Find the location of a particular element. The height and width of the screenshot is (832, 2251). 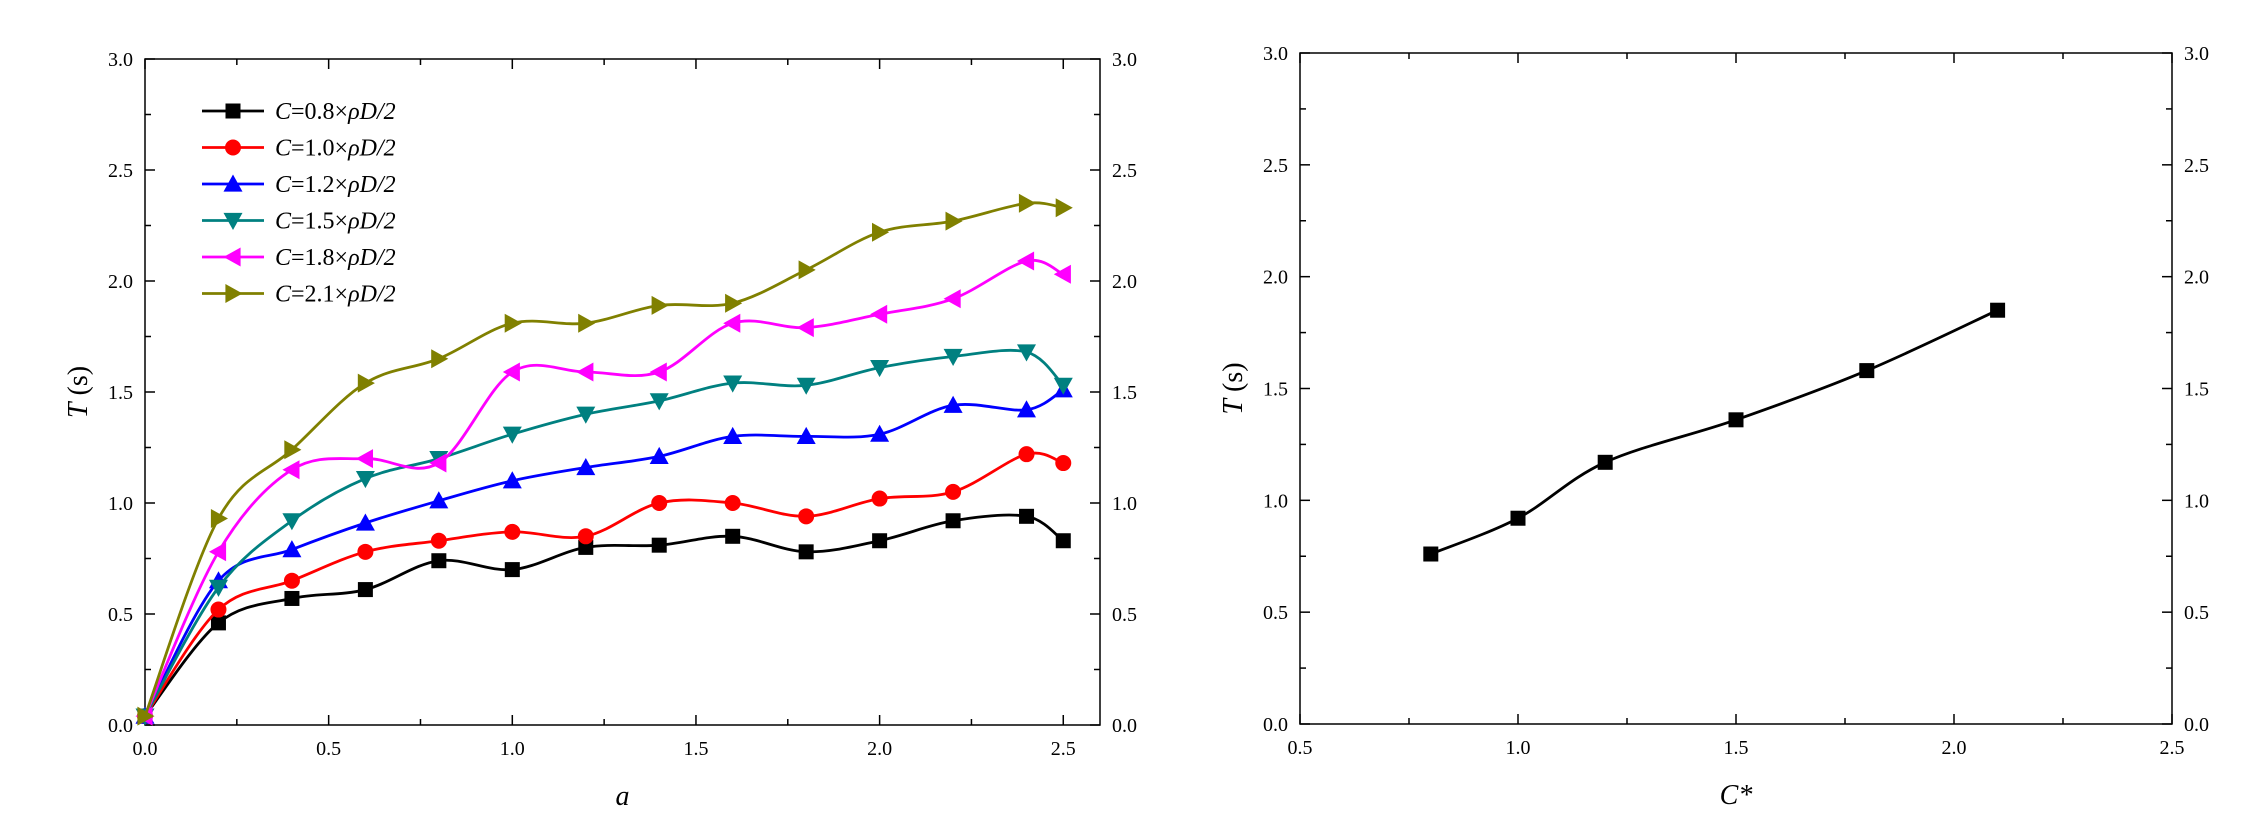

x-tick-label: 0.0 is located at coordinates (145, 749).